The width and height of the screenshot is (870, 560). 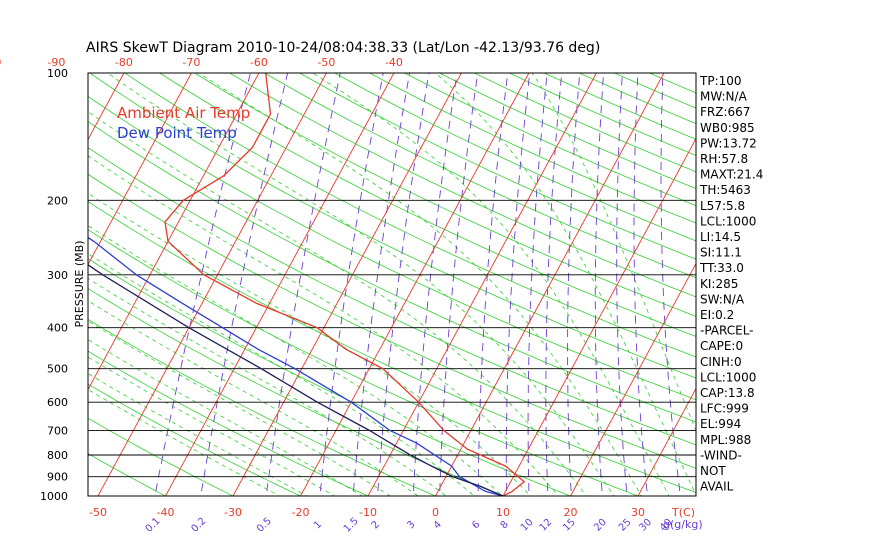 What do you see at coordinates (546, 525) in the screenshot?
I see `mixing-ratio-label: 12` at bounding box center [546, 525].